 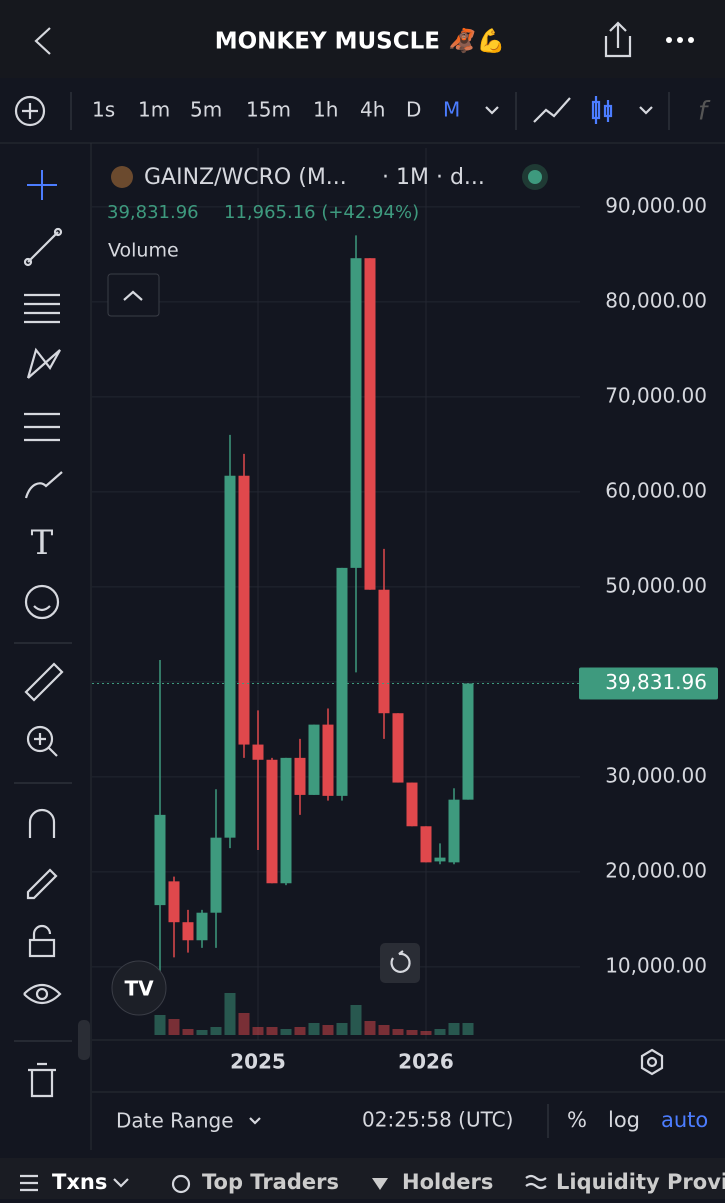 What do you see at coordinates (400, 963) in the screenshot?
I see `reset-button` at bounding box center [400, 963].